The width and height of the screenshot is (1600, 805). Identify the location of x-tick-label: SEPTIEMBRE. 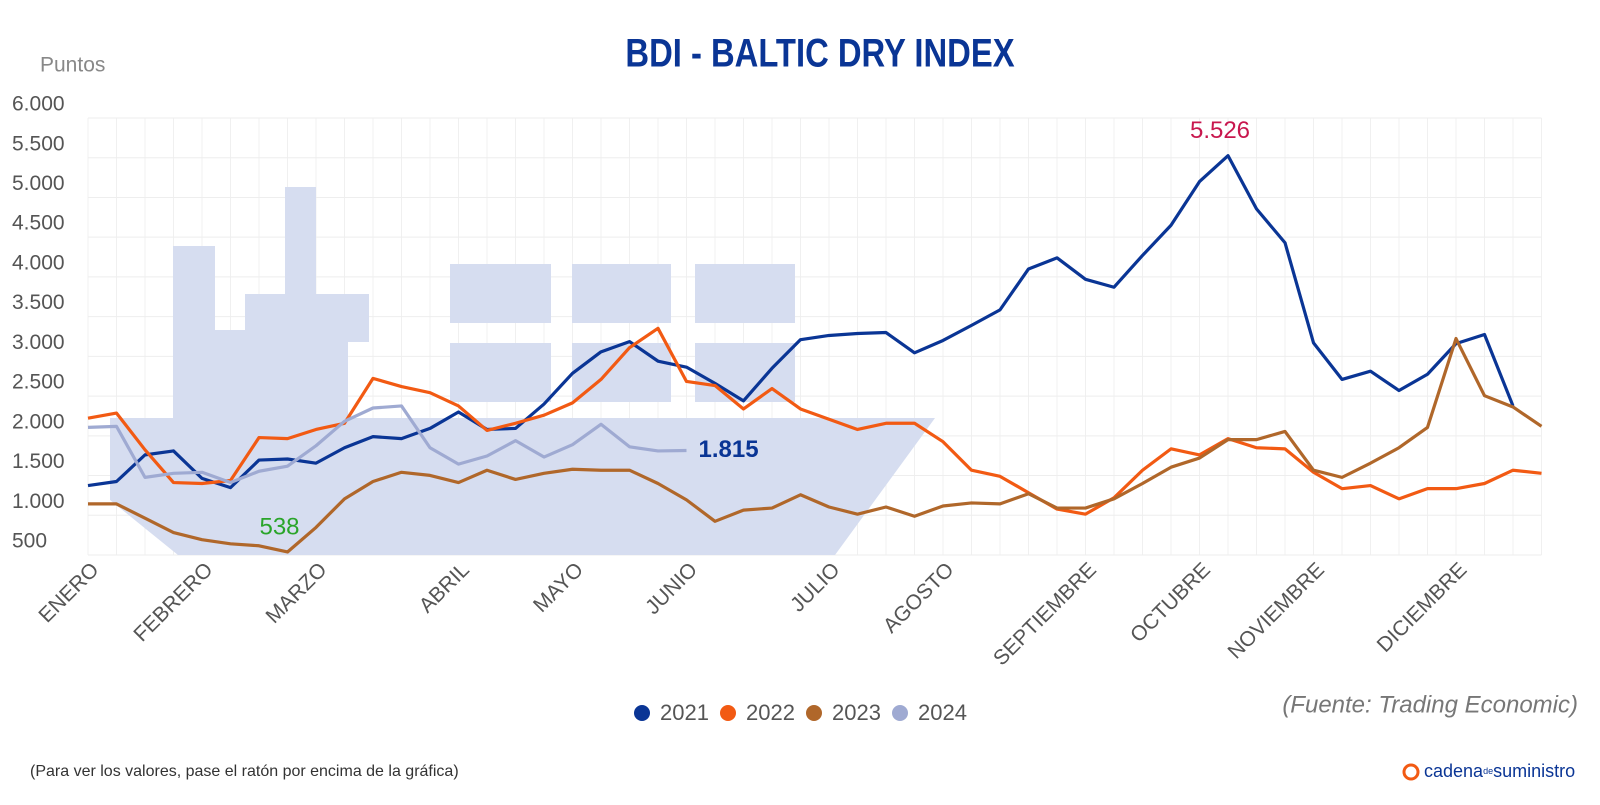
(1045, 614).